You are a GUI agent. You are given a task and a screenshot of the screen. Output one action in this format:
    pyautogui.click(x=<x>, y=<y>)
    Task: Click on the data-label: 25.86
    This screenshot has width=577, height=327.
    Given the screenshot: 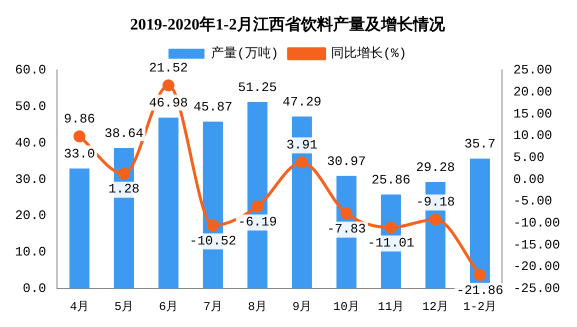 What is the action you would take?
    pyautogui.click(x=390, y=180)
    